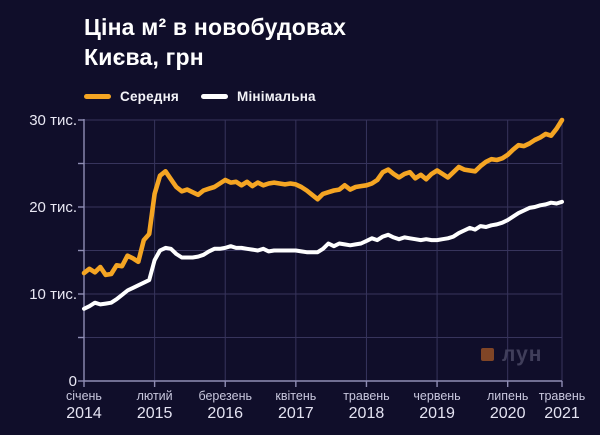  I want to click on legend-item-average: Середня, so click(131, 96).